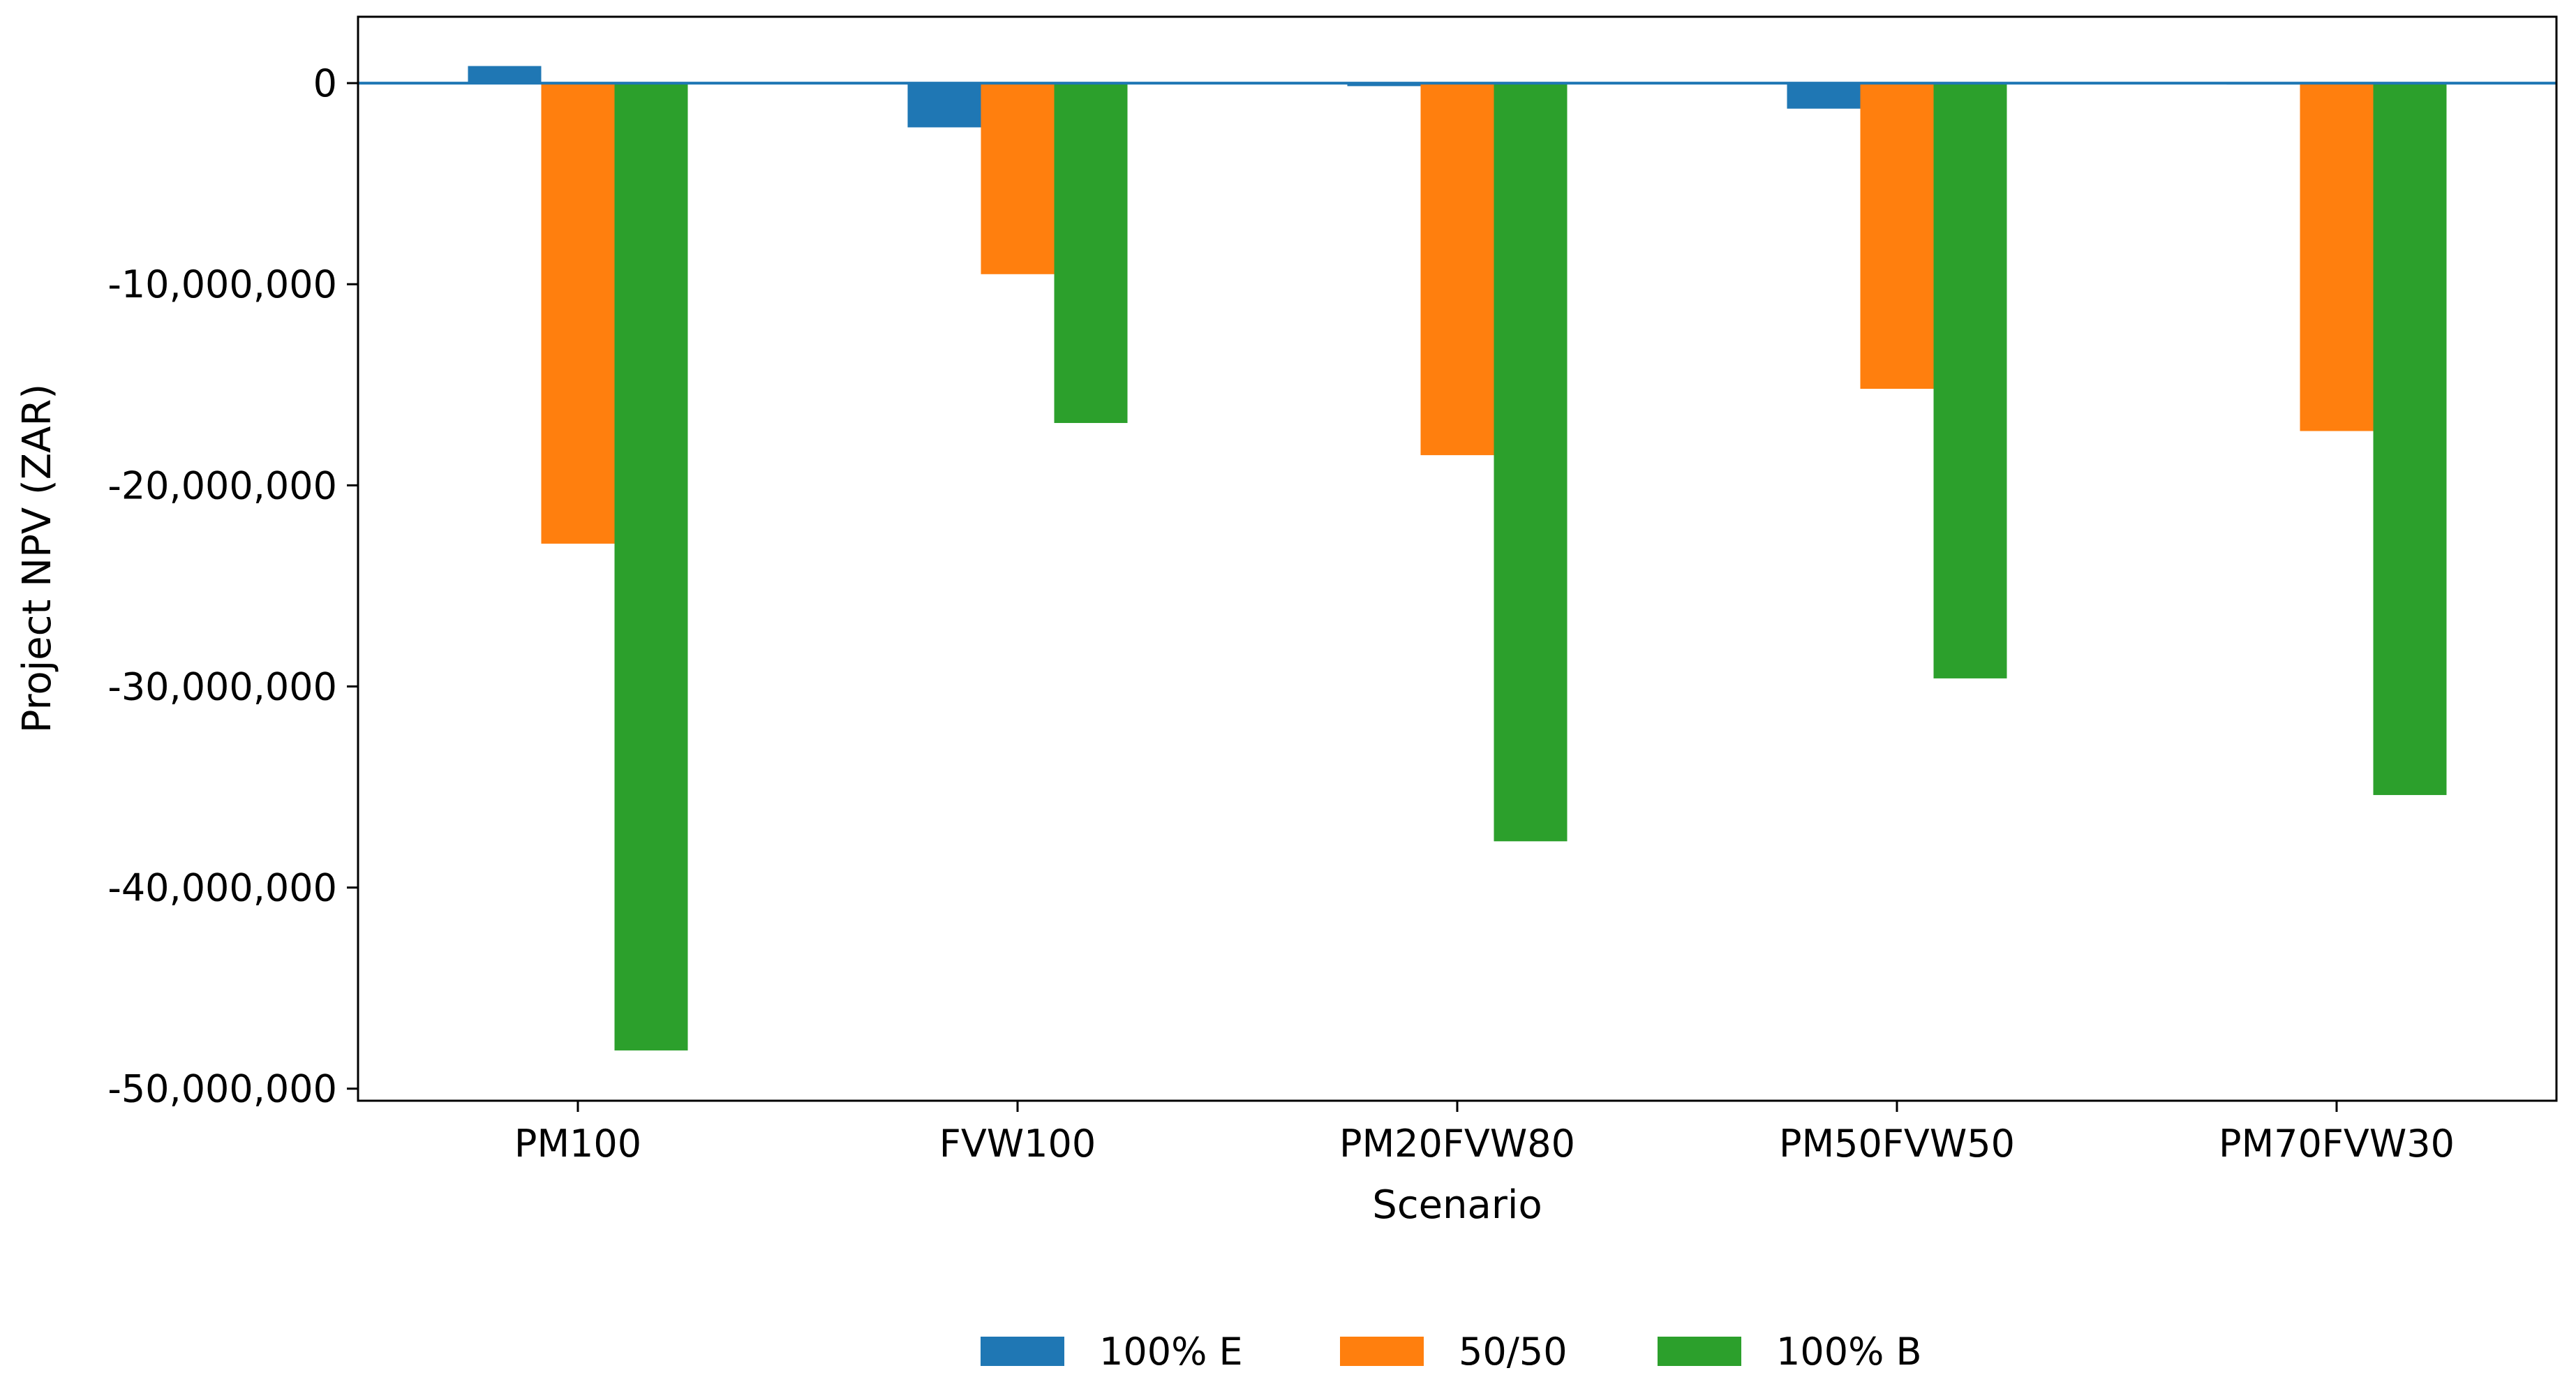  Describe the element at coordinates (1513, 1352) in the screenshot. I see `legend-label-1: 50/50` at that location.